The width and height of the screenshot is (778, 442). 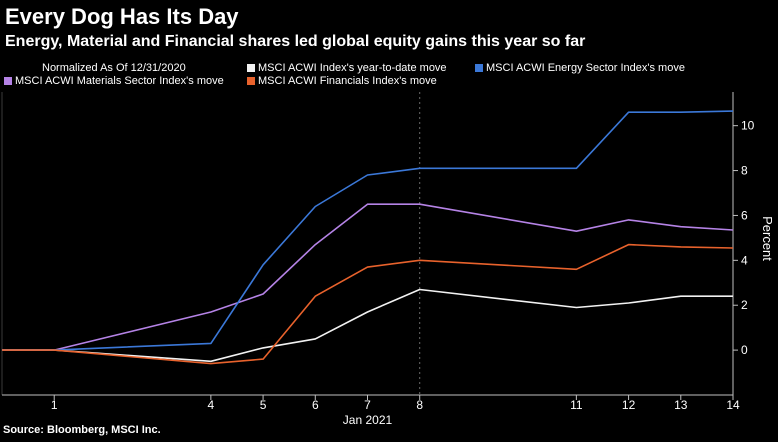 What do you see at coordinates (119, 81) in the screenshot?
I see `legend-label-materials: MSCI ACWI Materials Sector Index's move` at bounding box center [119, 81].